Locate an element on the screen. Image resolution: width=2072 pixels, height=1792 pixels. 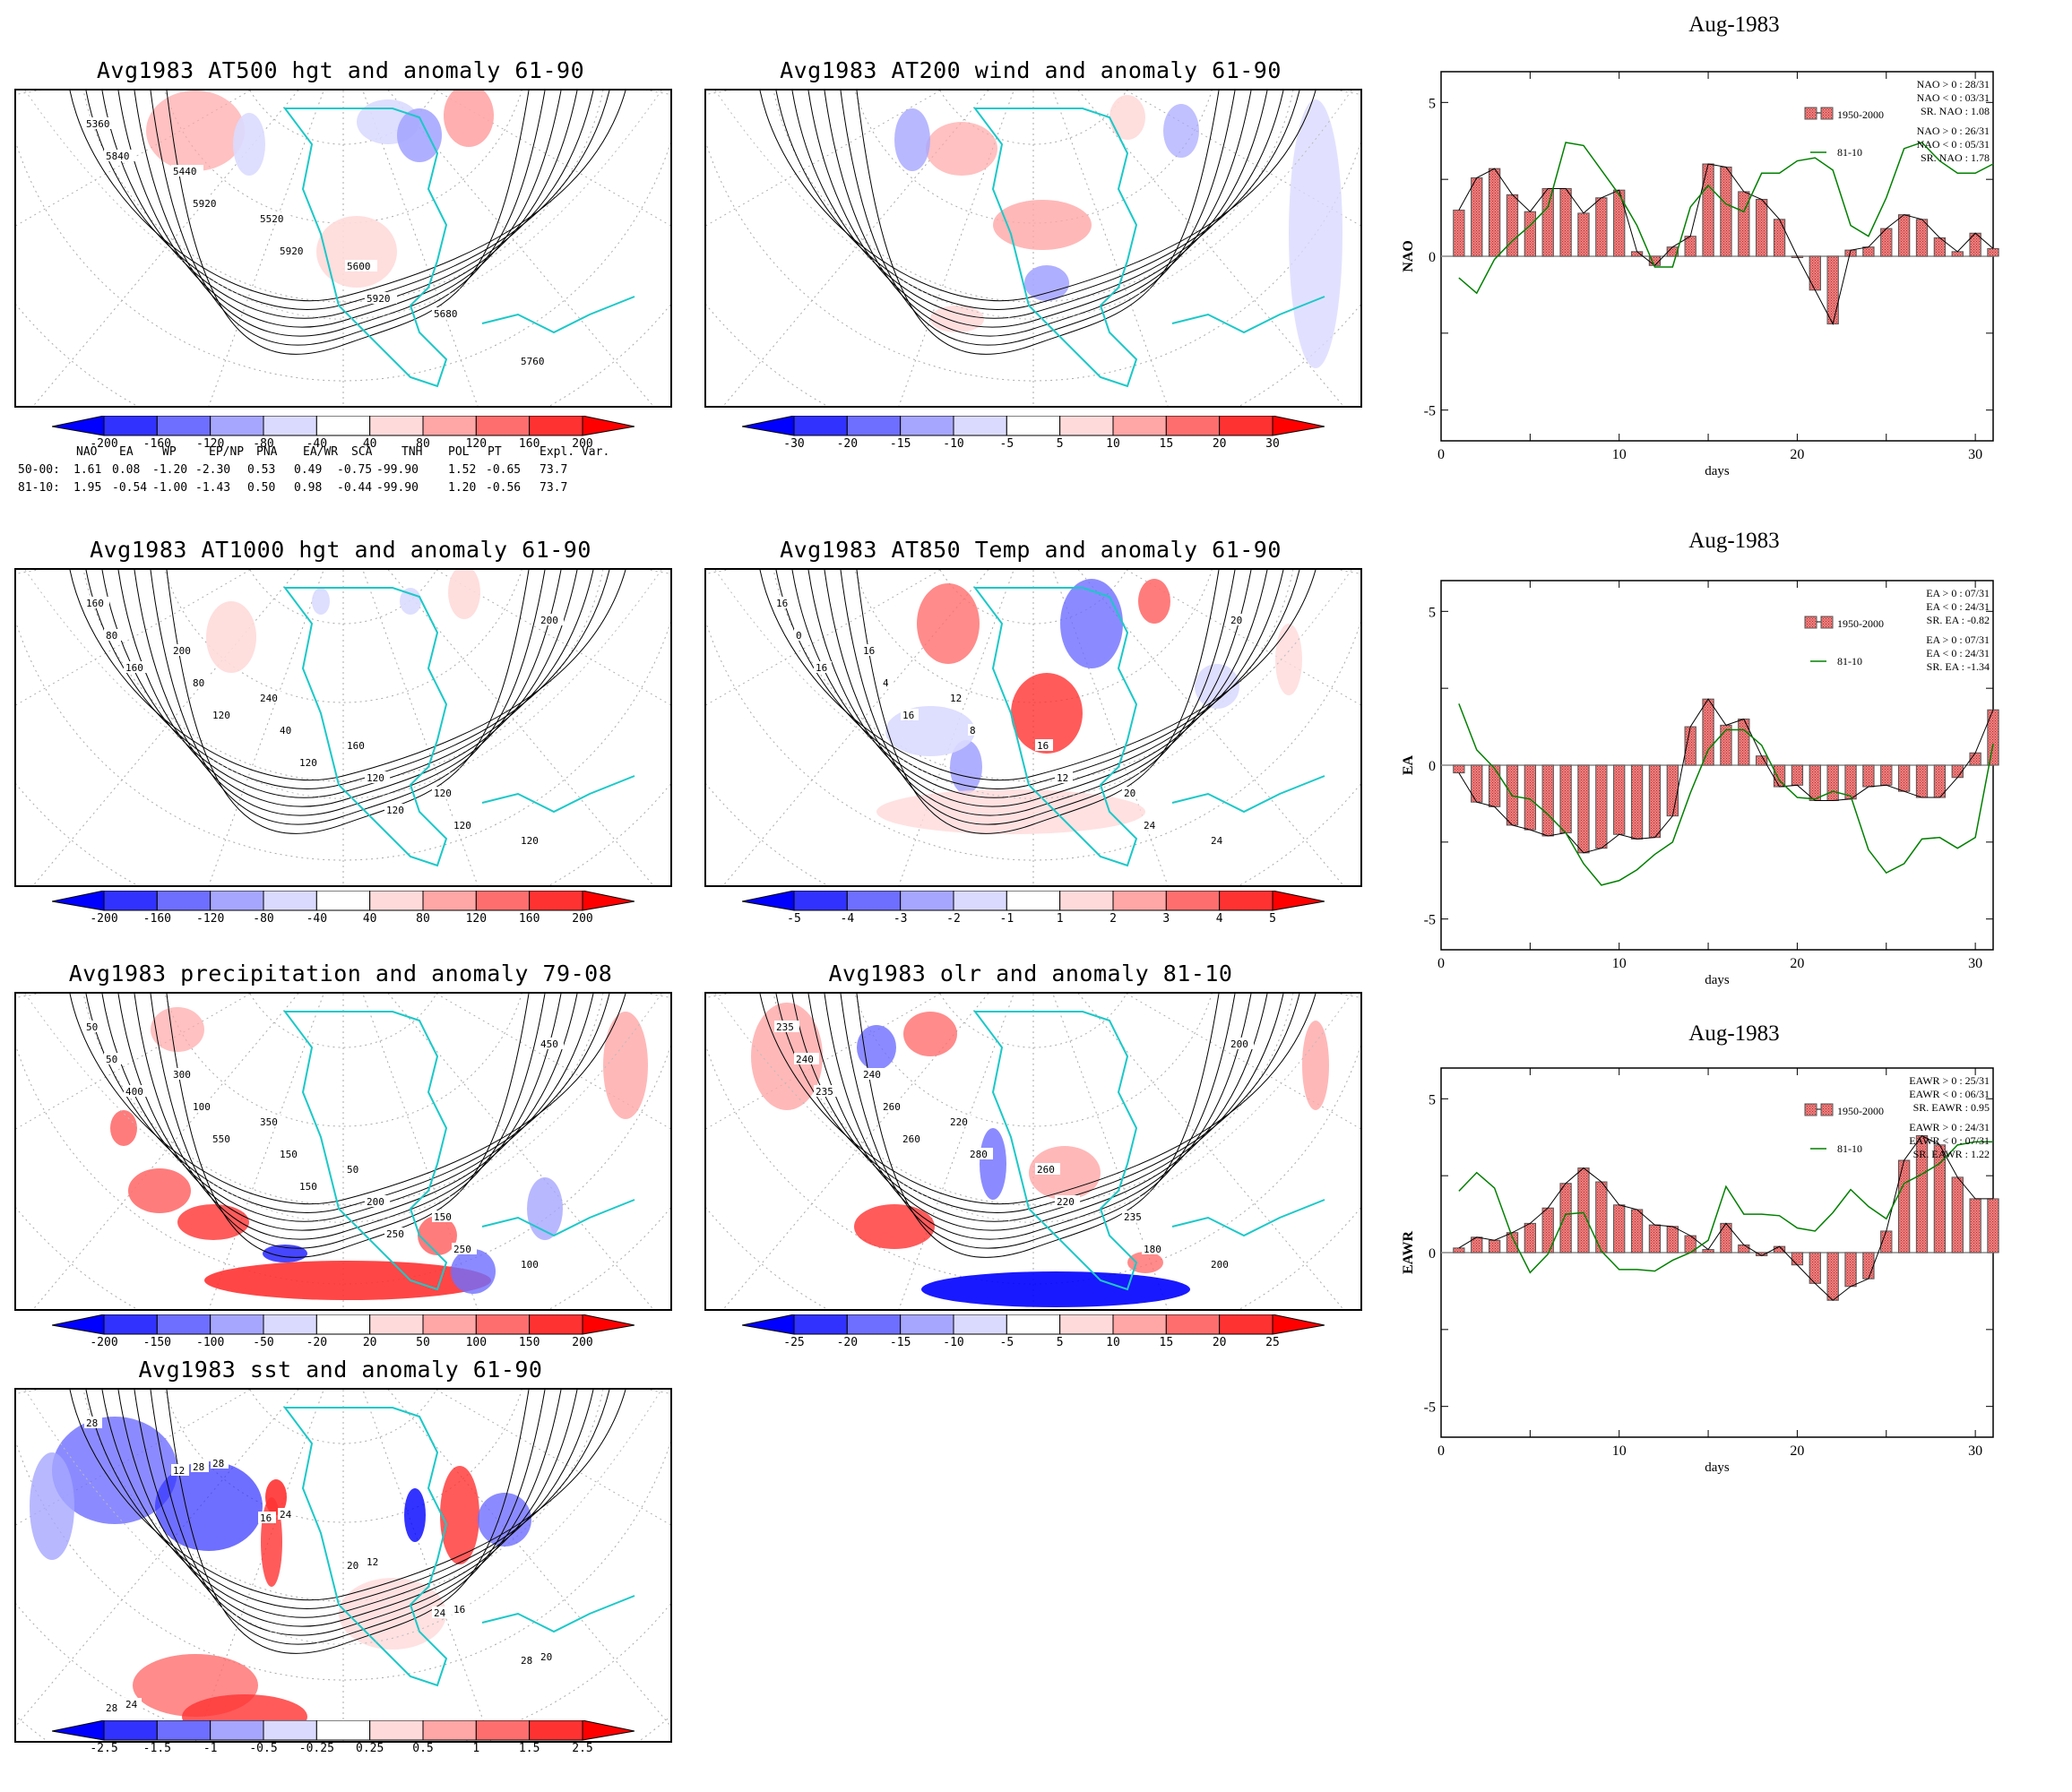
colorbar-tick-label: -25 is located at coordinates (794, 1342).